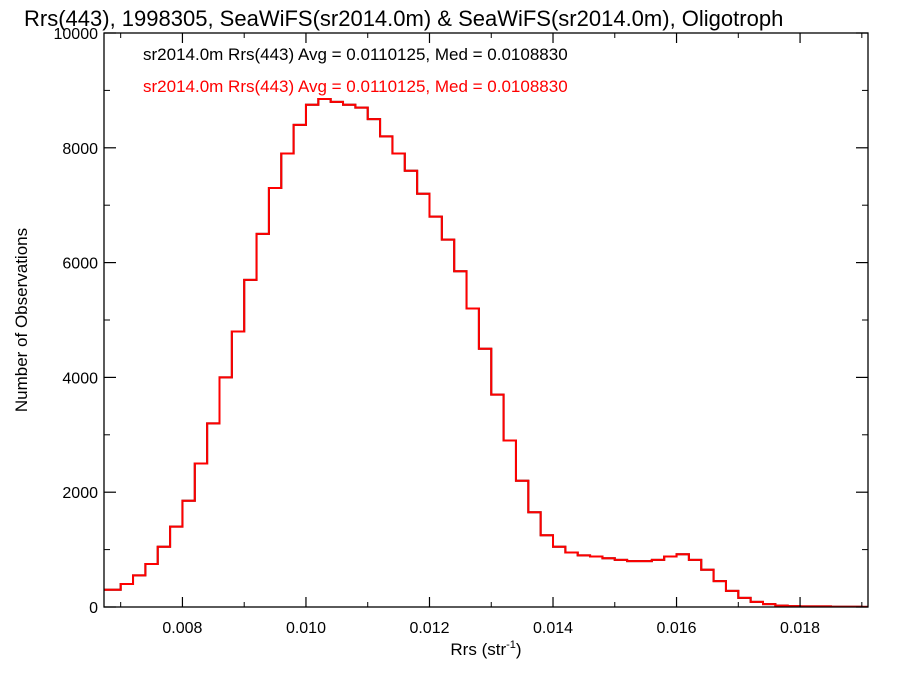 The width and height of the screenshot is (900, 675). Describe the element at coordinates (800, 628) in the screenshot. I see `x-tick-label: 0.018` at that location.